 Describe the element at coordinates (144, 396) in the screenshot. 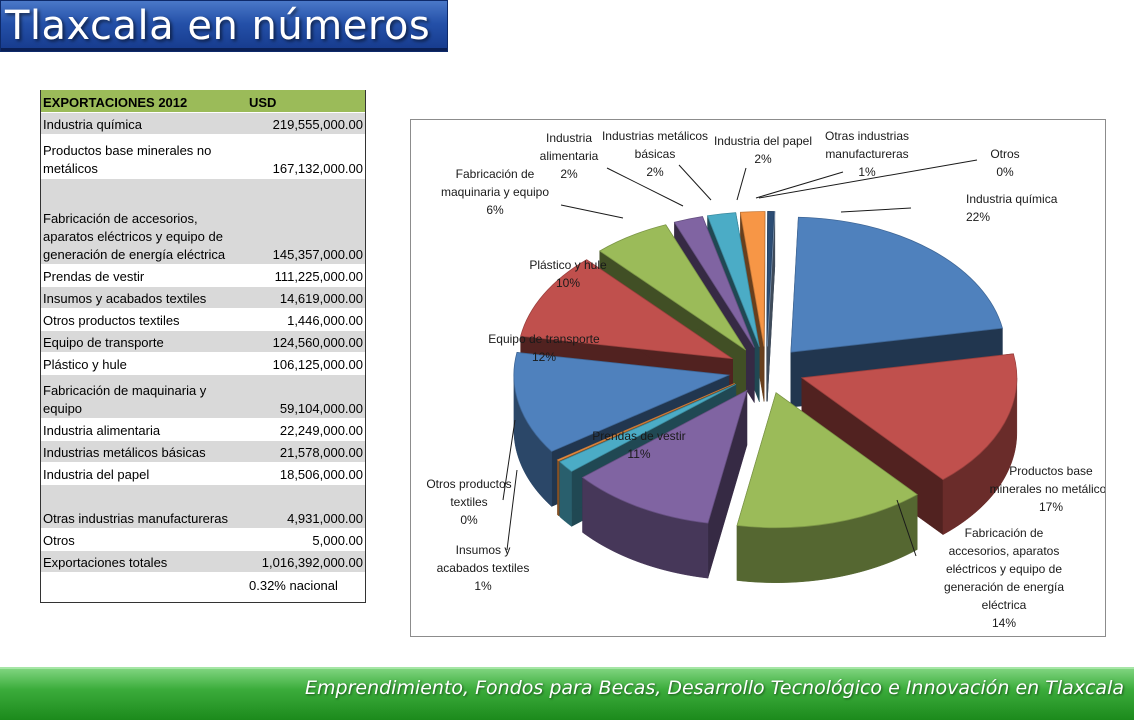

I see `table-cell-label: Fabricación de maquinaria y equipo` at that location.